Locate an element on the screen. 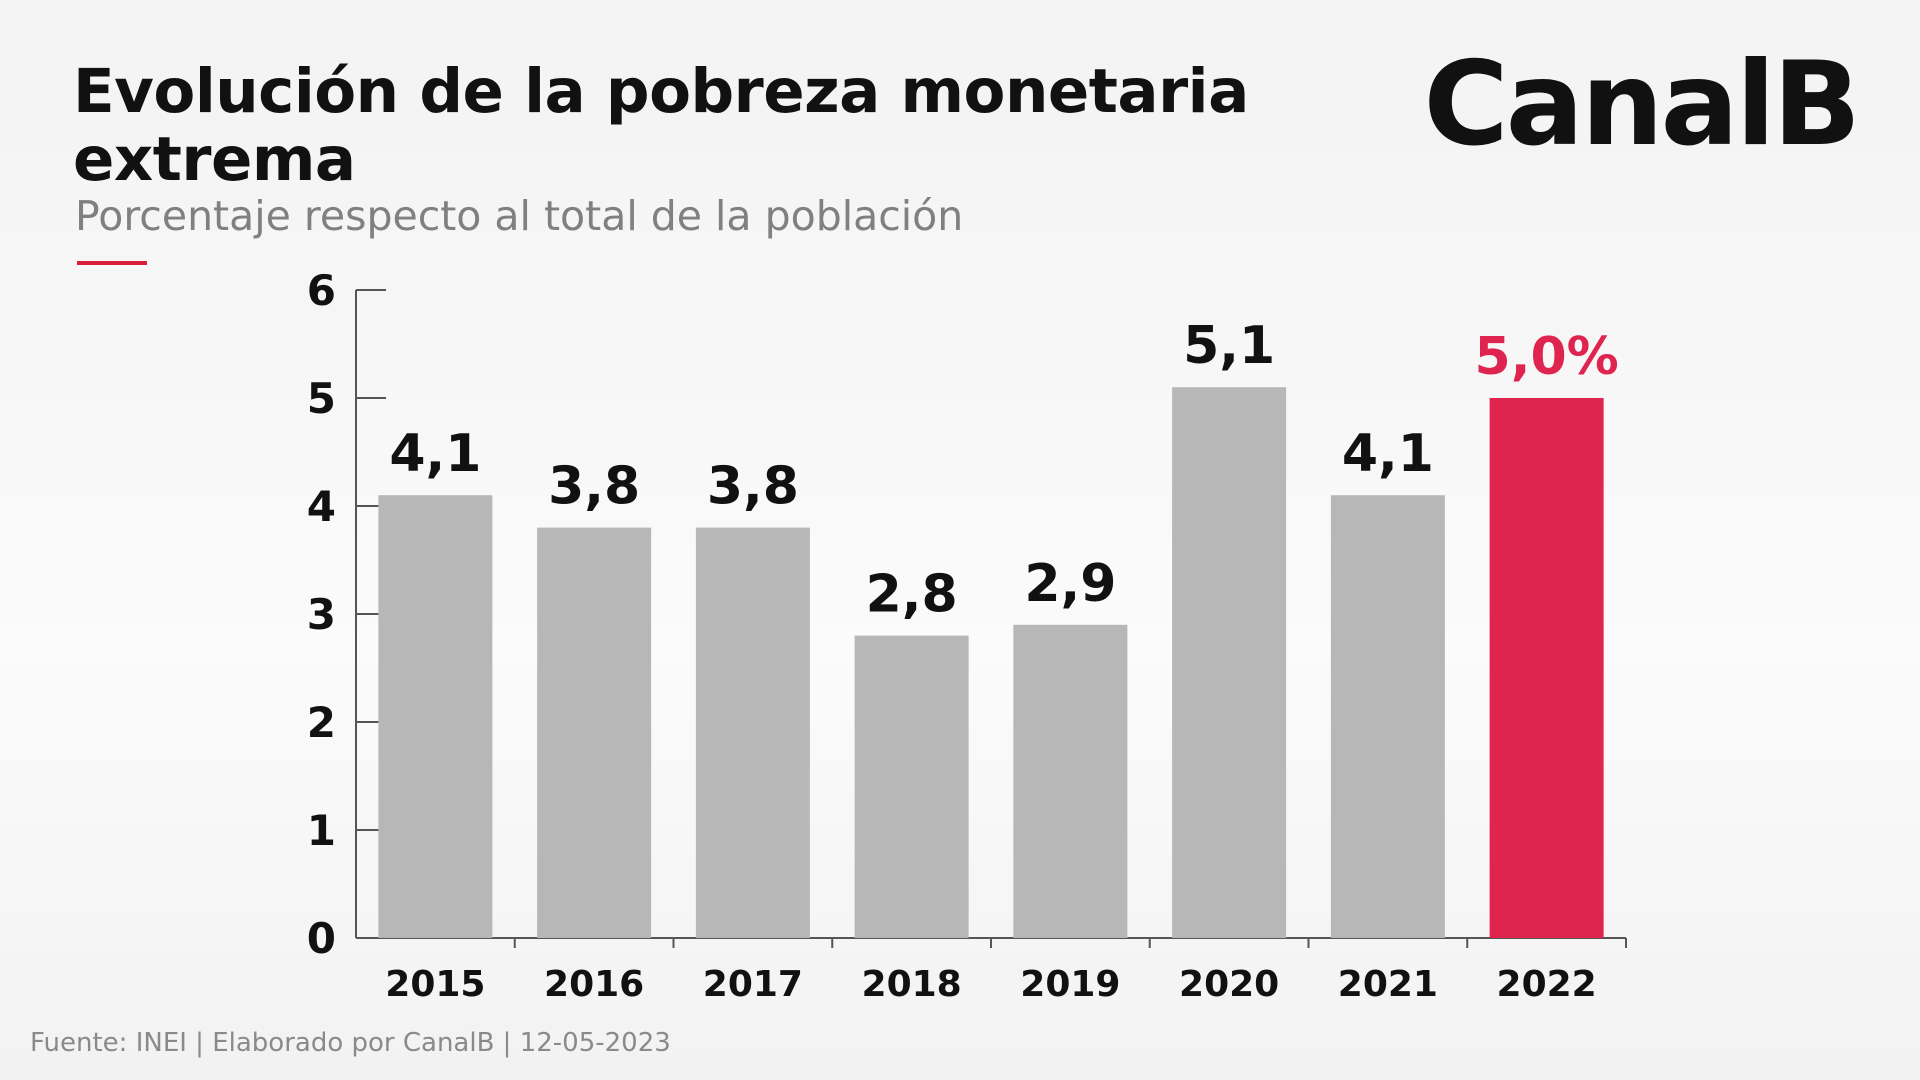  y-tick-label: 6 is located at coordinates (321, 290).